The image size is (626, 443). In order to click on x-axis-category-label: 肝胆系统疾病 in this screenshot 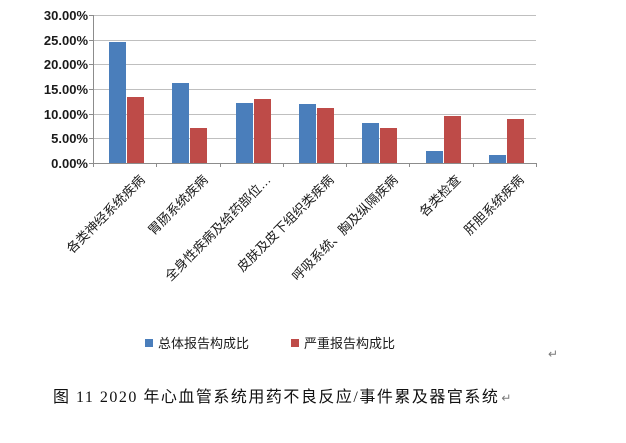, I will do `click(494, 205)`.